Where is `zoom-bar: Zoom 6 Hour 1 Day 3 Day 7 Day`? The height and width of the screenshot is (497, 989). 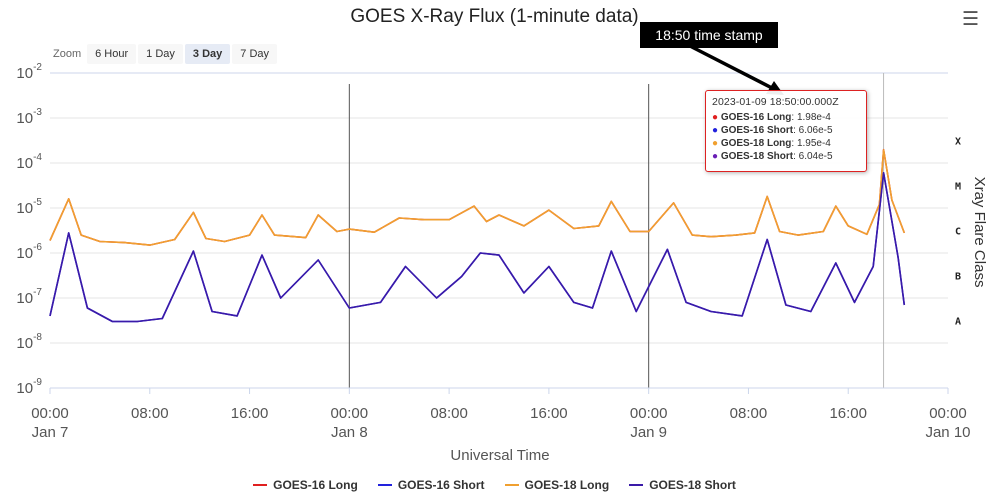 zoom-bar: Zoom 6 Hour 1 Day 3 Day 7 Day is located at coordinates (166, 54).